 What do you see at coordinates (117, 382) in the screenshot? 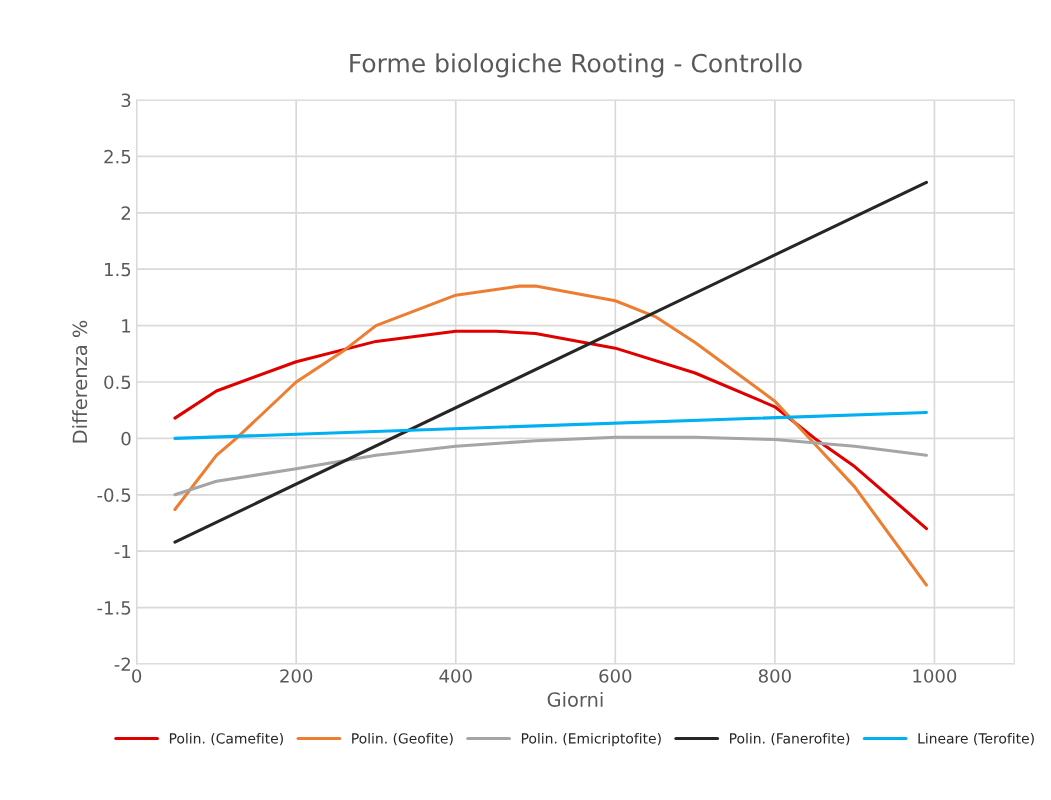
I see `y-tick-label: 0.5` at bounding box center [117, 382].